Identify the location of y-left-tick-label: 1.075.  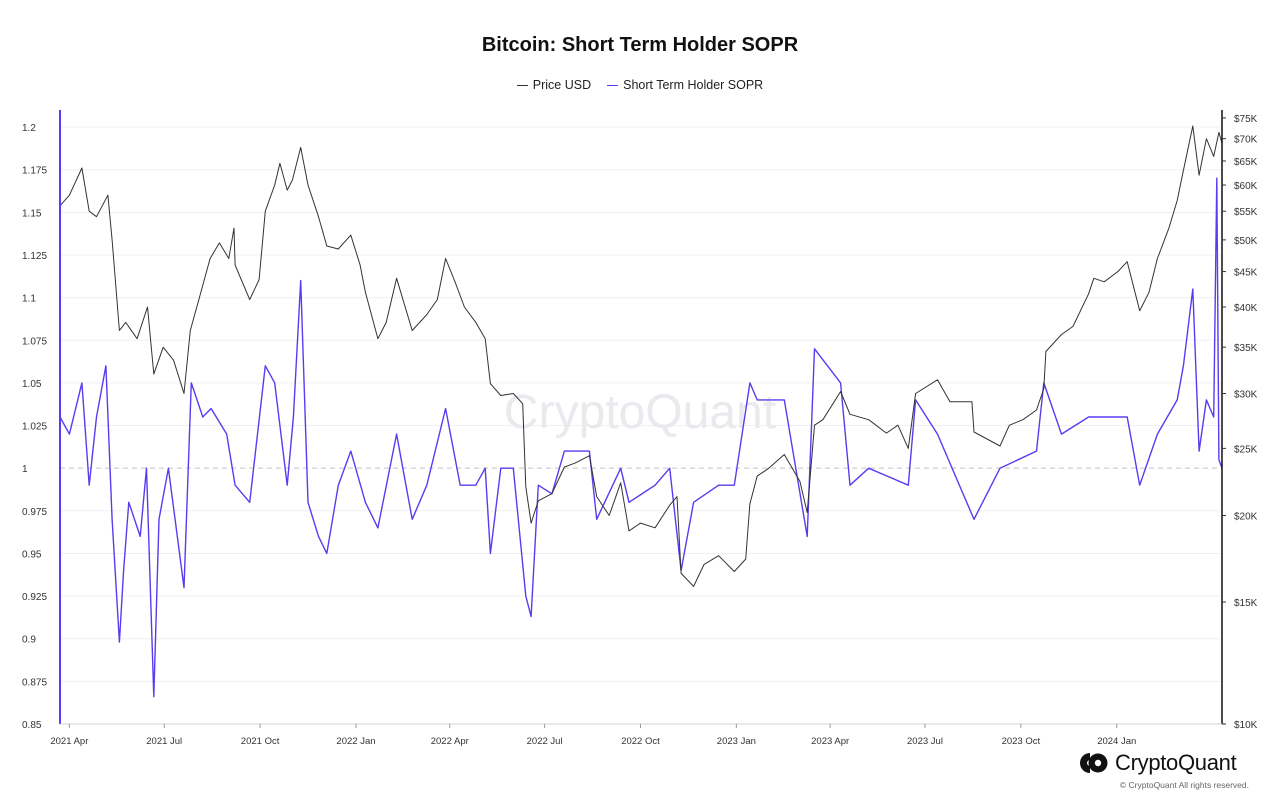
(34, 341).